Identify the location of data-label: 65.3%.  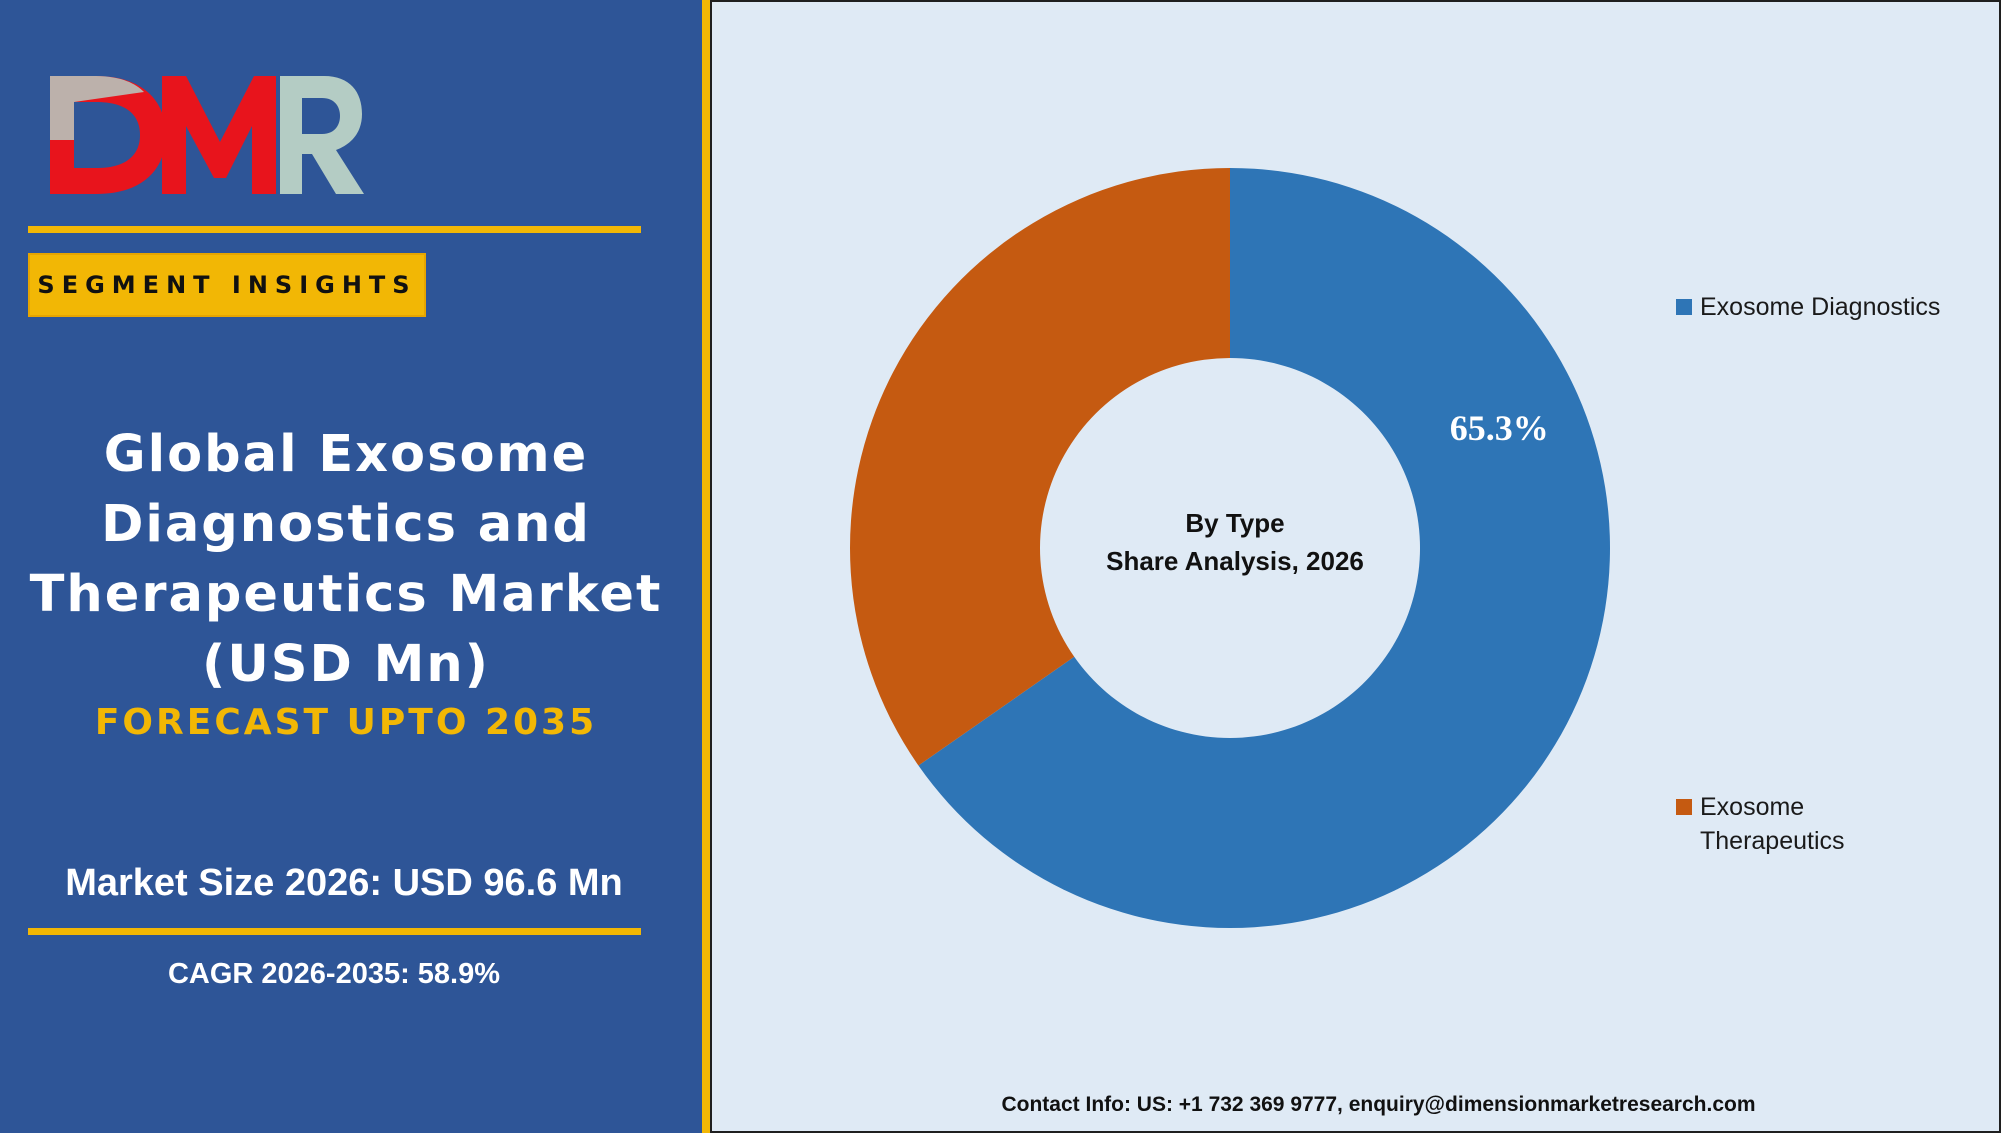
(1499, 428).